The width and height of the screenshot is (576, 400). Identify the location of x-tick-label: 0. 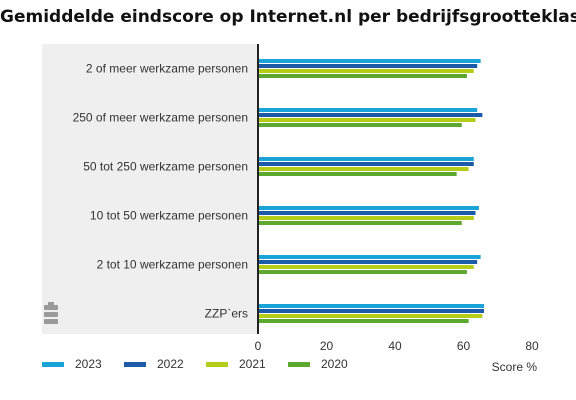
(258, 346).